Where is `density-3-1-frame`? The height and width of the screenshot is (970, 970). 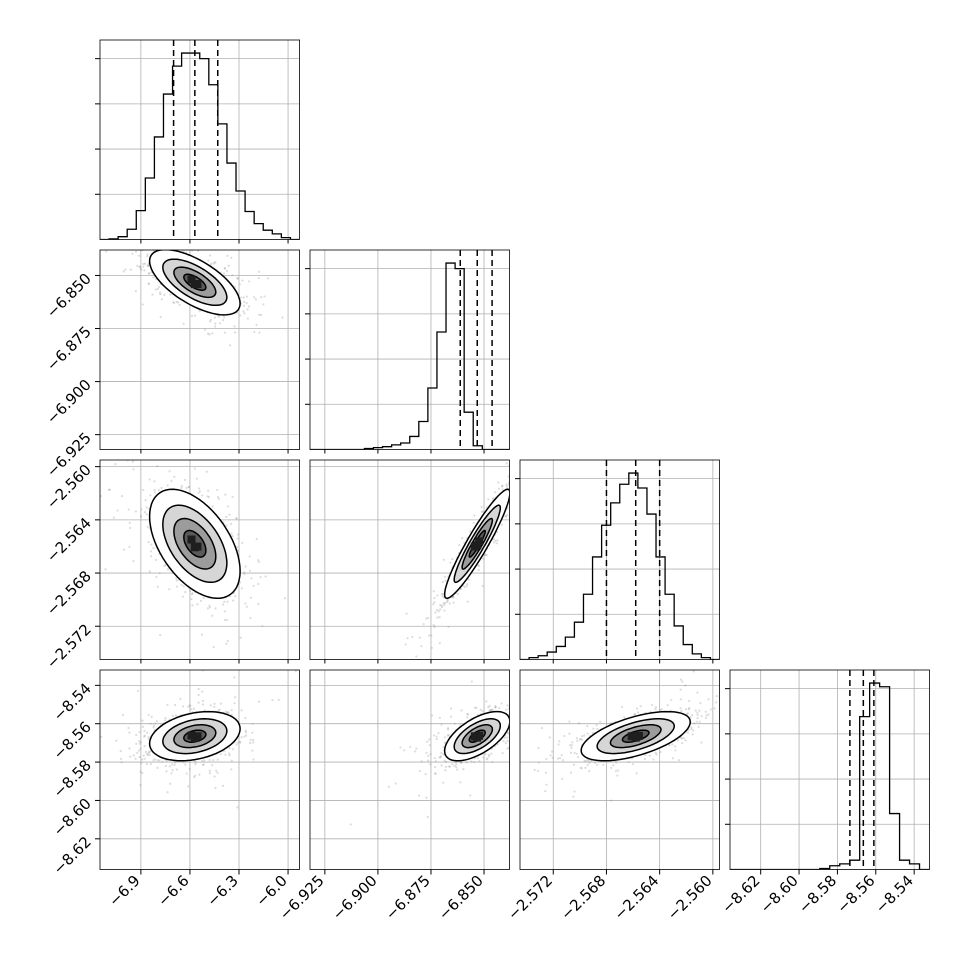
density-3-1-frame is located at coordinates (409, 769).